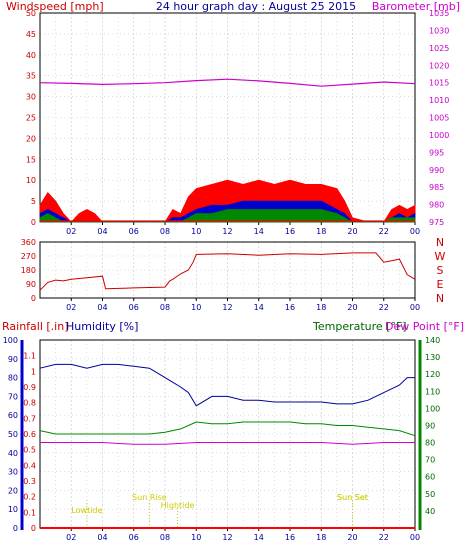 The image size is (466, 555). I want to click on humidity-tick-label: 50, so click(13, 434).